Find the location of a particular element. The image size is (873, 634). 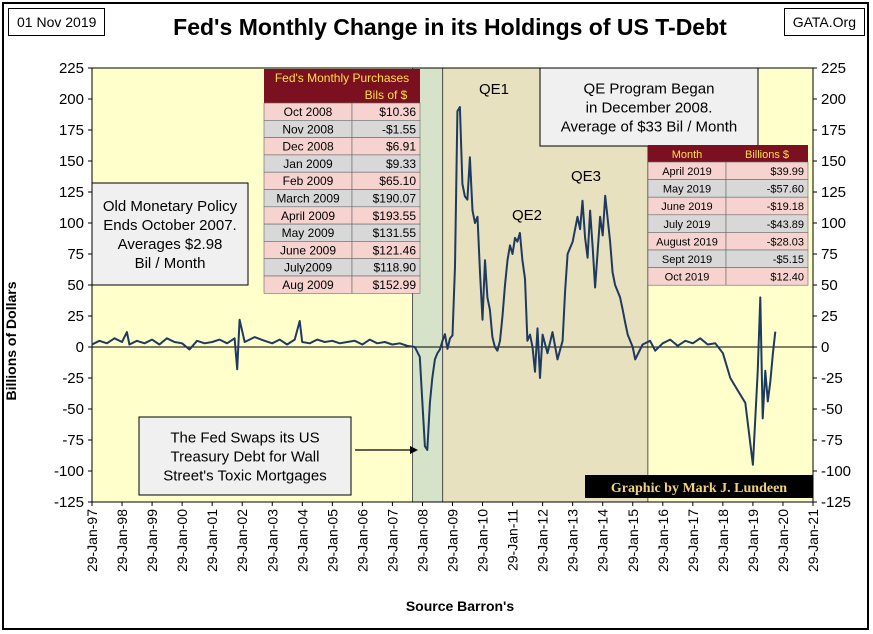

purchases-row-month: March 2009 is located at coordinates (308, 199).